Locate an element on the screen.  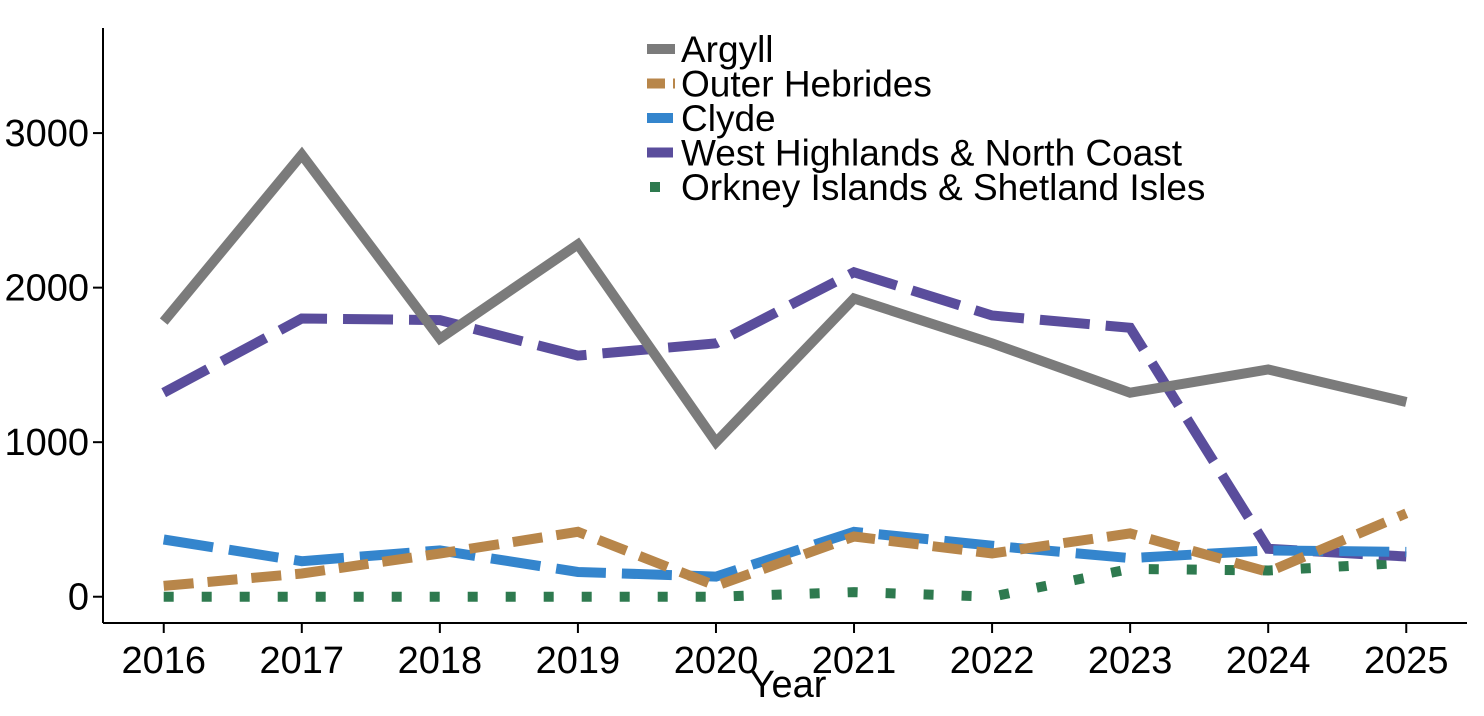
x-axis-ticks: 2016 2017 2018 2019 2020 2021 2022 2023 2024 2025 is located at coordinates (785, 652).